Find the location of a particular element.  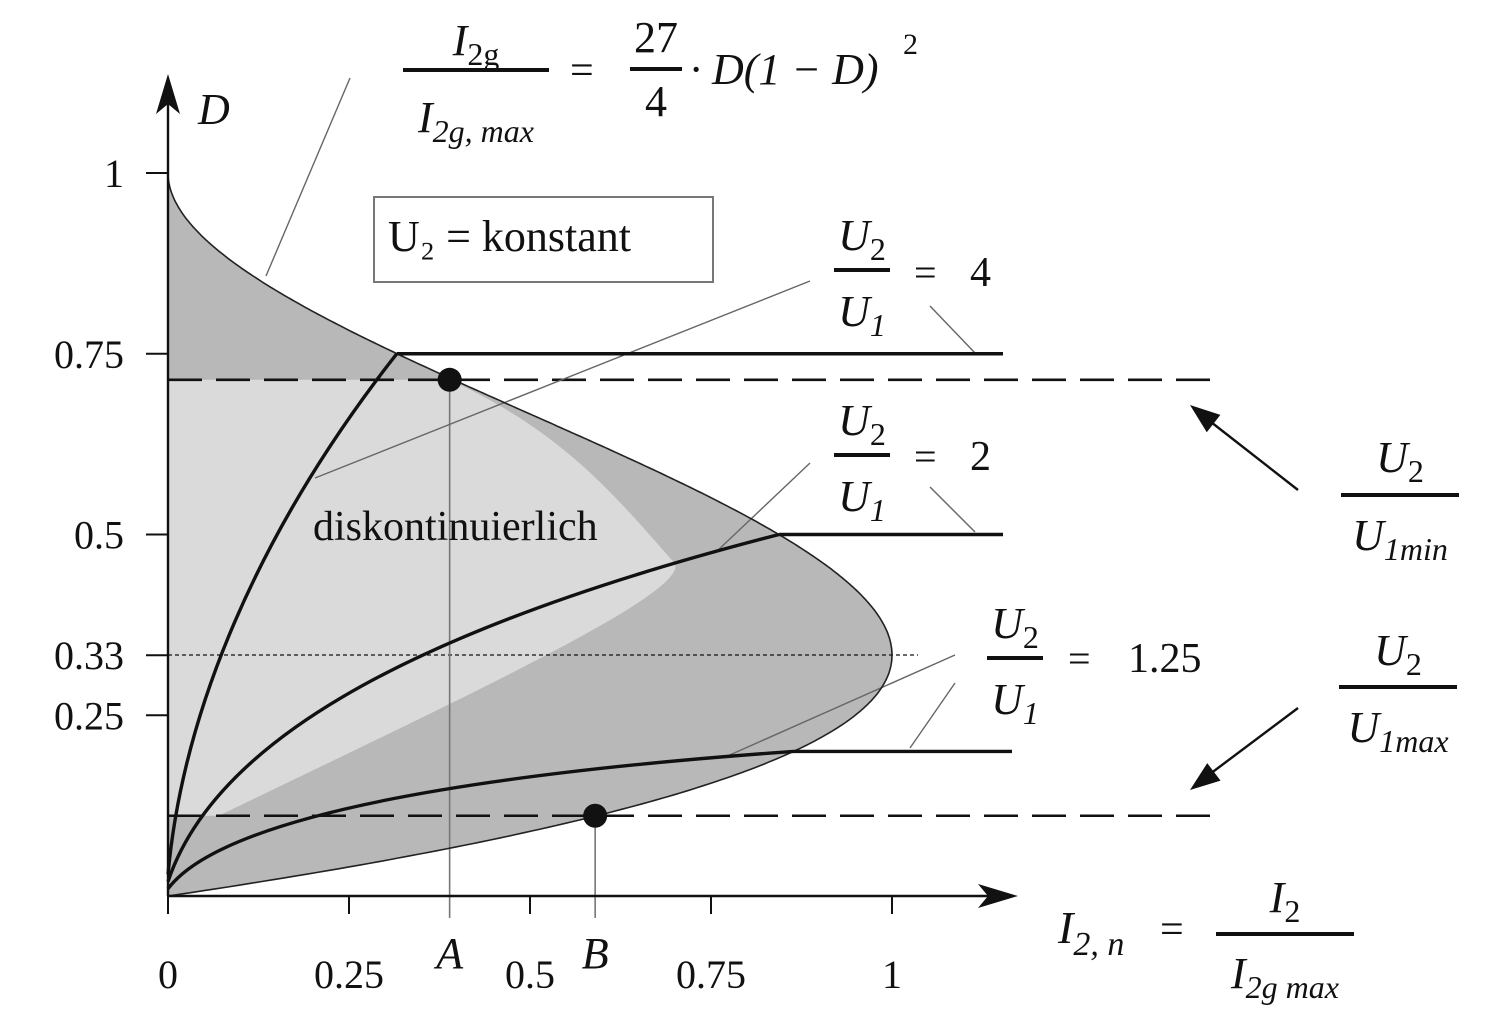

series-ratio-1-den-main: U is located at coordinates (855, 496).